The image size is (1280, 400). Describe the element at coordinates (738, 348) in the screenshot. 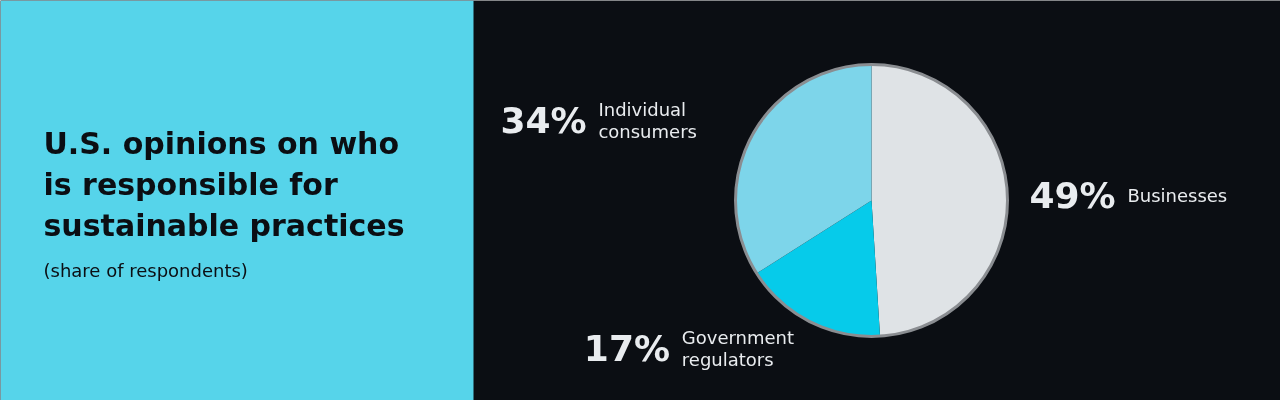

I see `slice-label: Government regulators` at that location.